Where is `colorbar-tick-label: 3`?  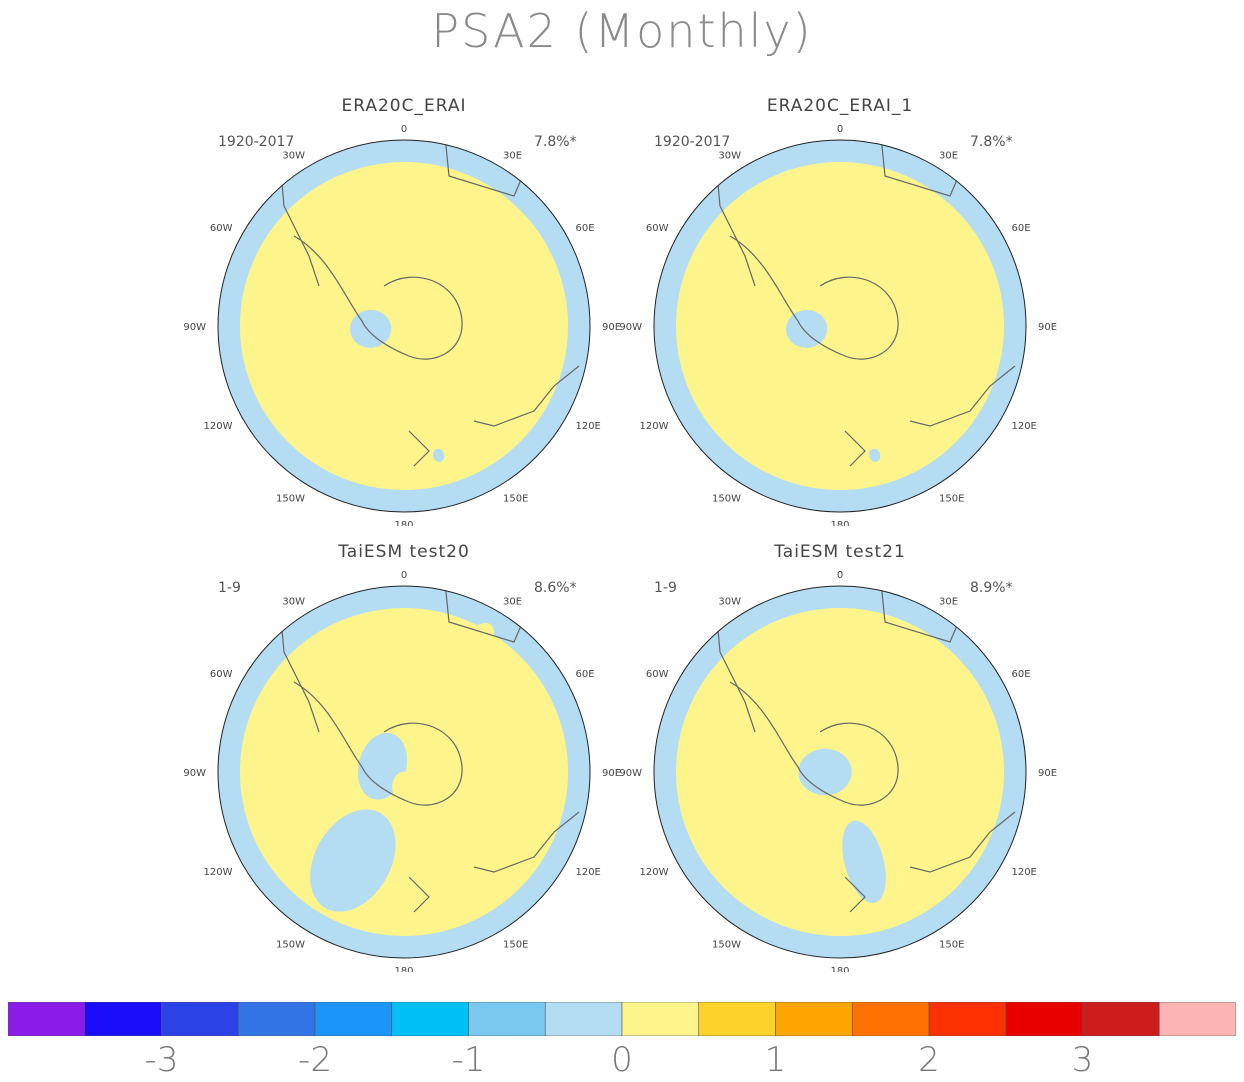 colorbar-tick-label: 3 is located at coordinates (1082, 1060).